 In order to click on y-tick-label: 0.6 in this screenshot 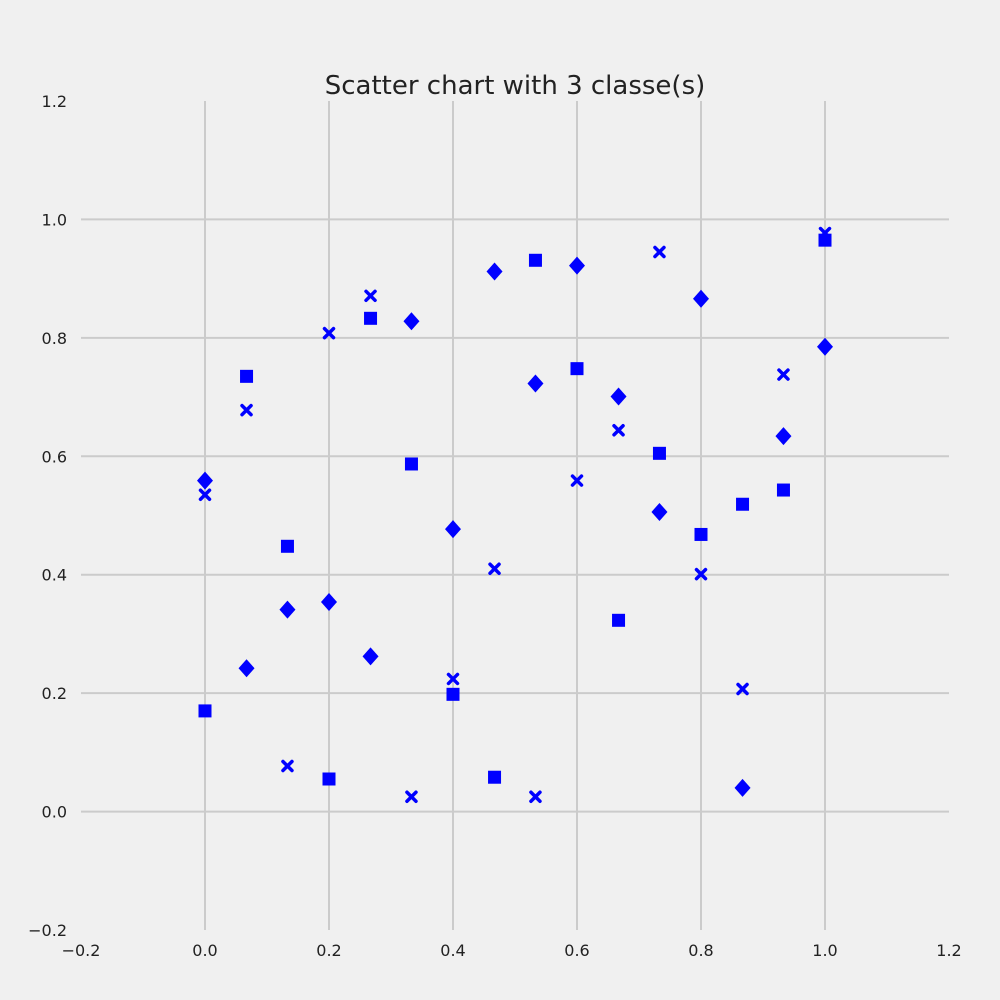, I will do `click(54, 456)`.